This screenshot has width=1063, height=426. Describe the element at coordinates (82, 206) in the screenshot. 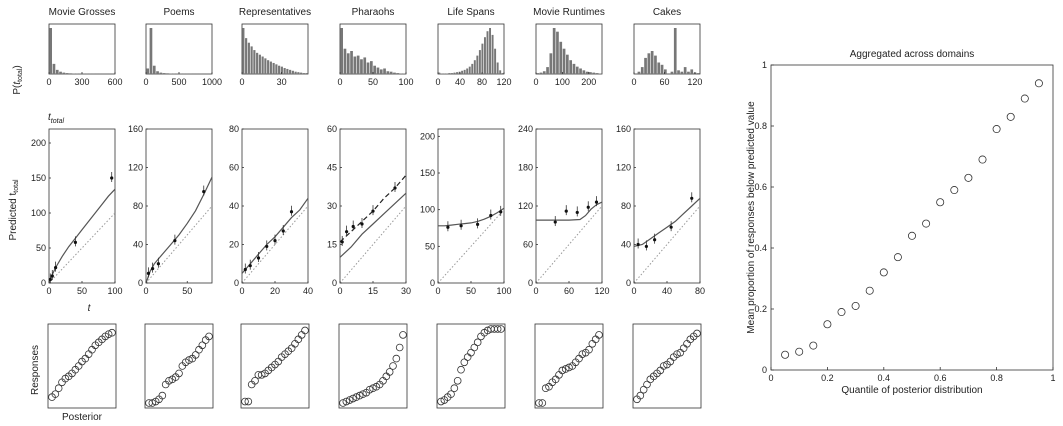

I see `prediction-frame` at that location.